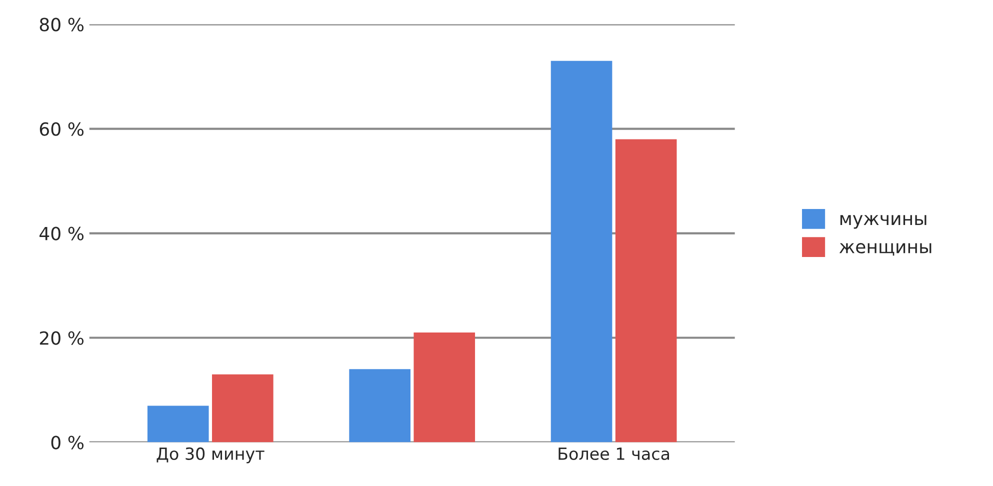  Describe the element at coordinates (62, 25) in the screenshot. I see `y-tick-label: 80 %` at that location.